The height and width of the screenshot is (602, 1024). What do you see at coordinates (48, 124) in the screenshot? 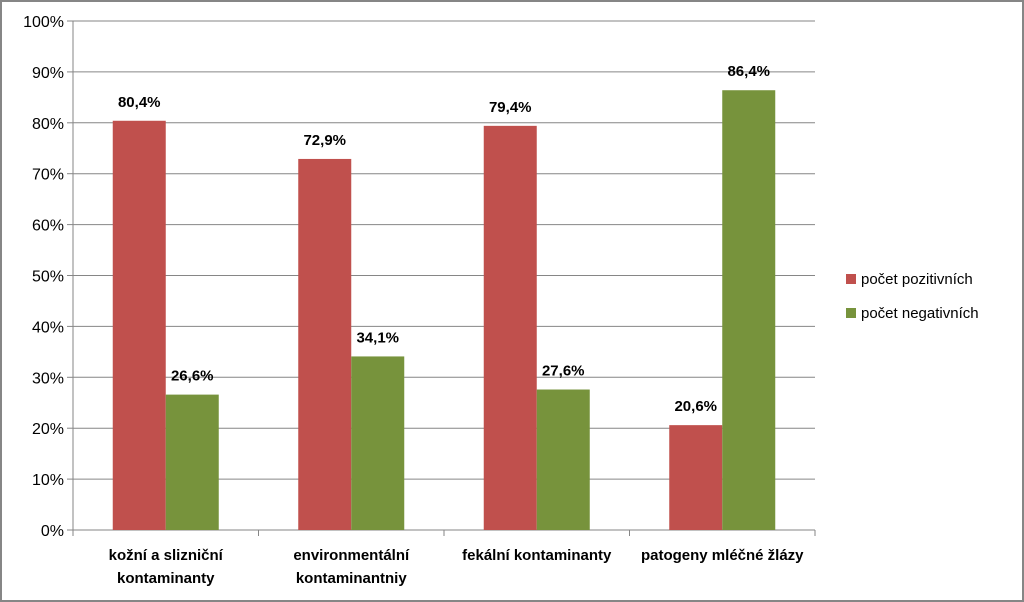
I see `y-tick-label: 80%` at bounding box center [48, 124].